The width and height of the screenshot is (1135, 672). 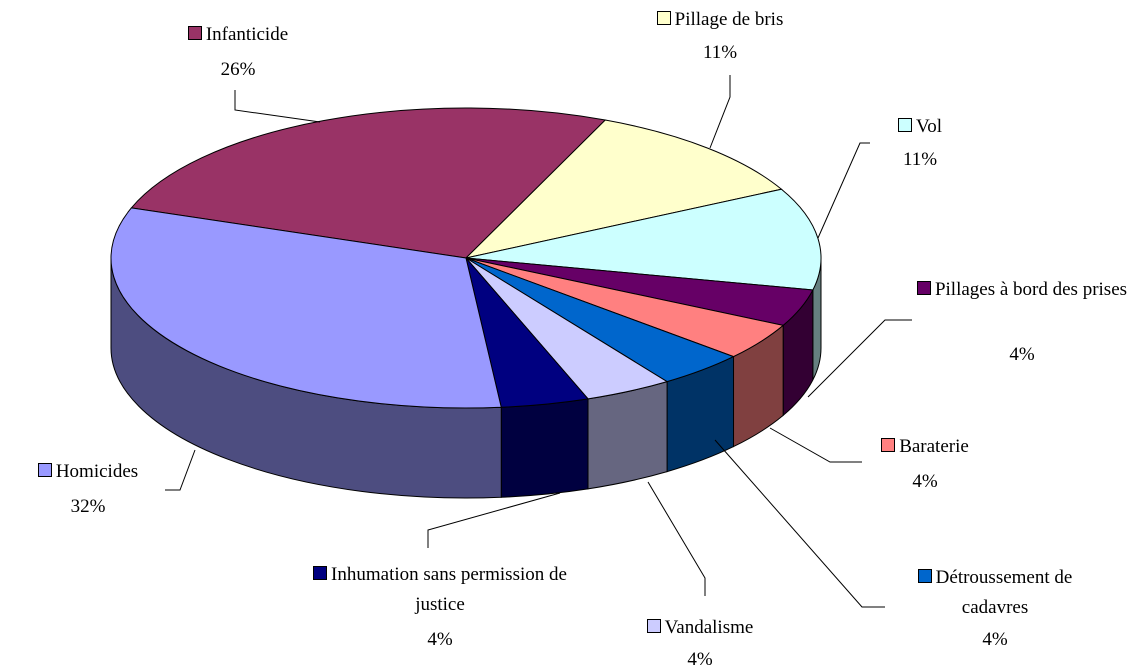 I want to click on category-label: Détroussement de cadavres, so click(x=1004, y=592).